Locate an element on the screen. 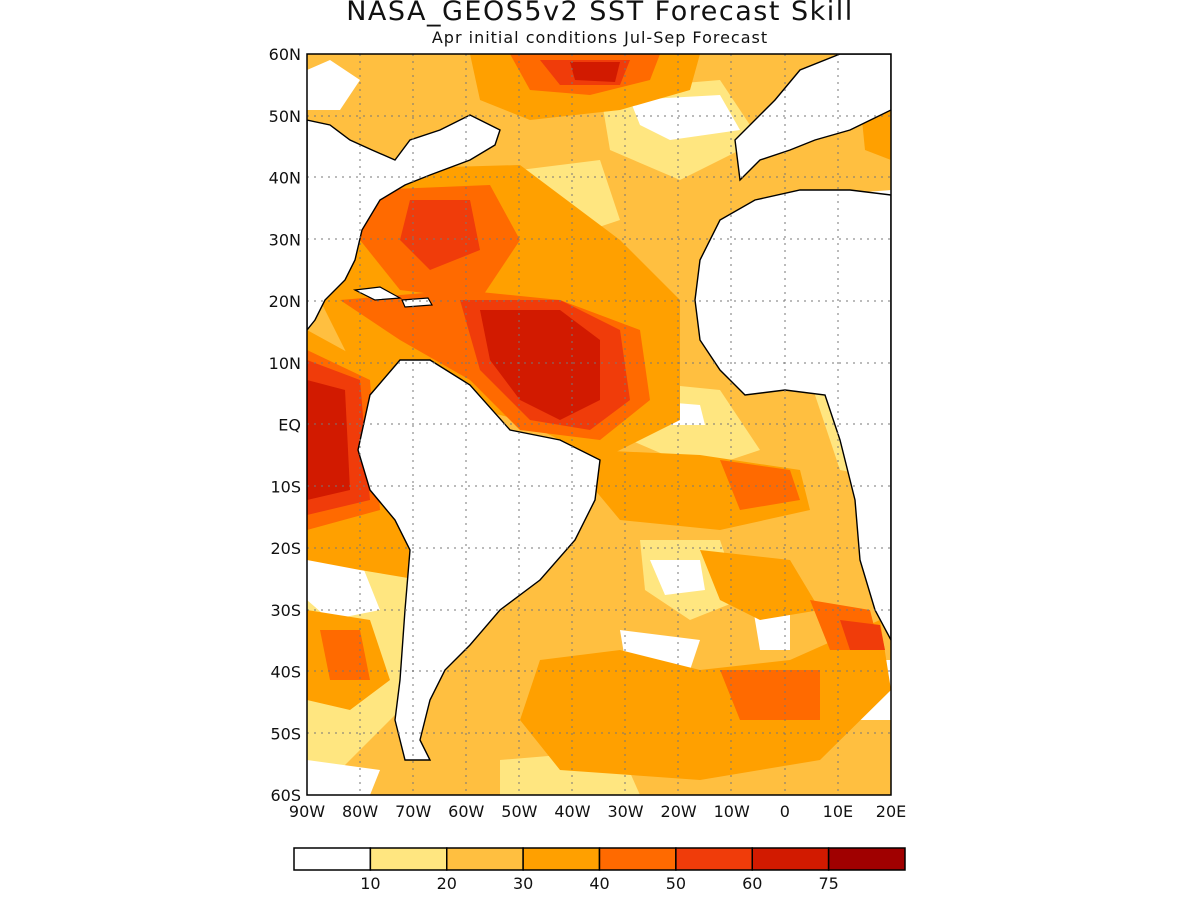  colorbar-label: 75 is located at coordinates (828, 883).